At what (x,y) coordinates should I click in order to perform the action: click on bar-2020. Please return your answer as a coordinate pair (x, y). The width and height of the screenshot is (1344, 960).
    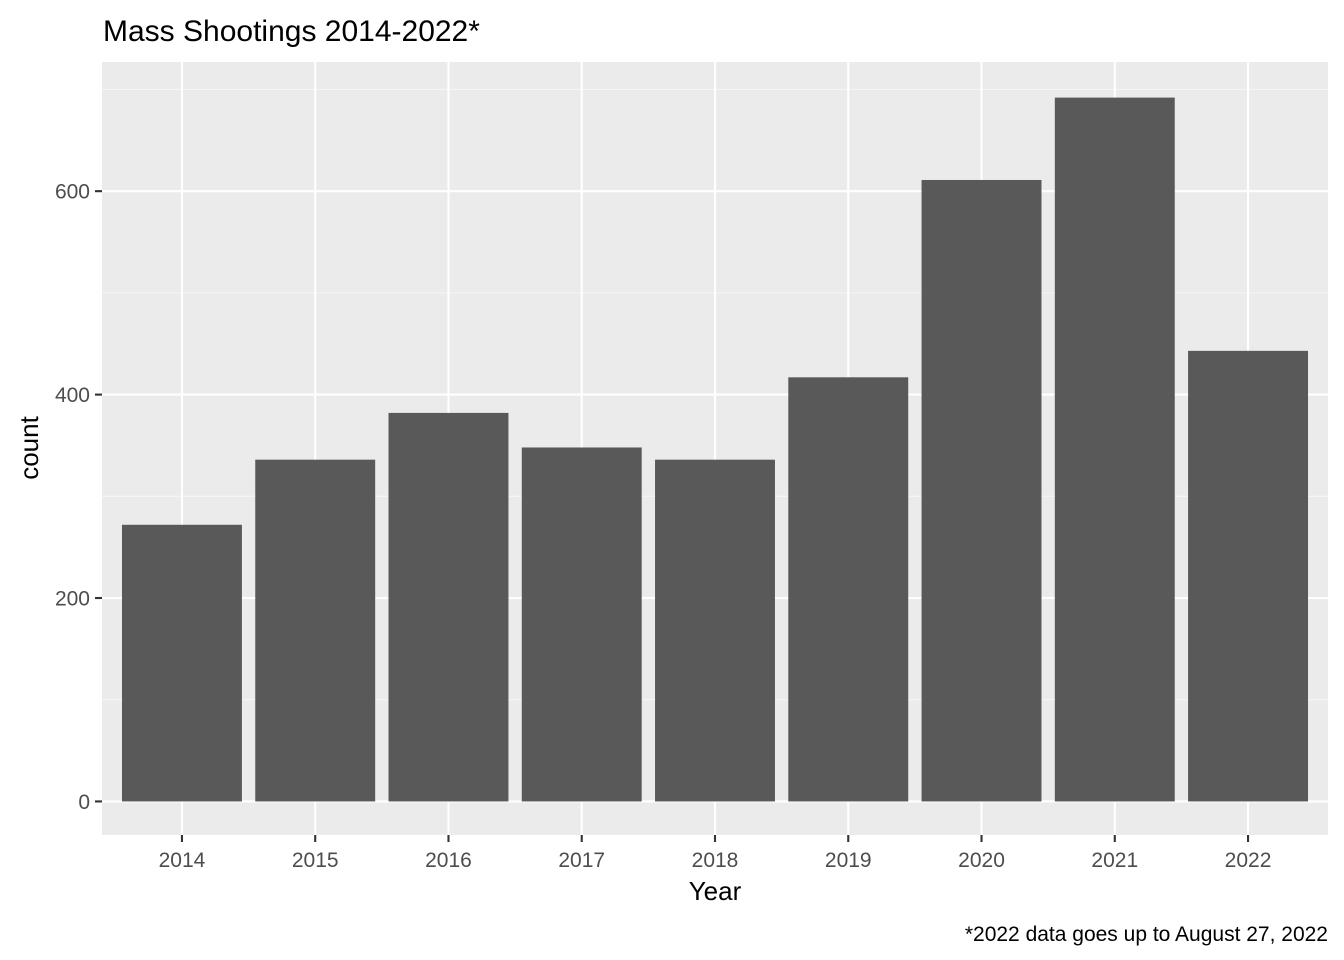
    Looking at the image, I should click on (981, 490).